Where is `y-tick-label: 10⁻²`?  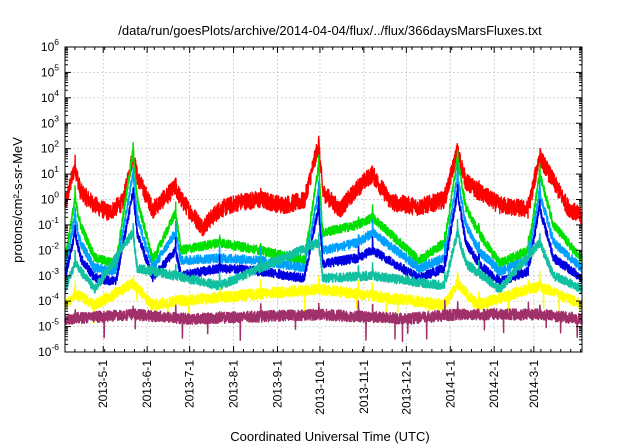
y-tick-label: 10⁻² is located at coordinates (48, 248).